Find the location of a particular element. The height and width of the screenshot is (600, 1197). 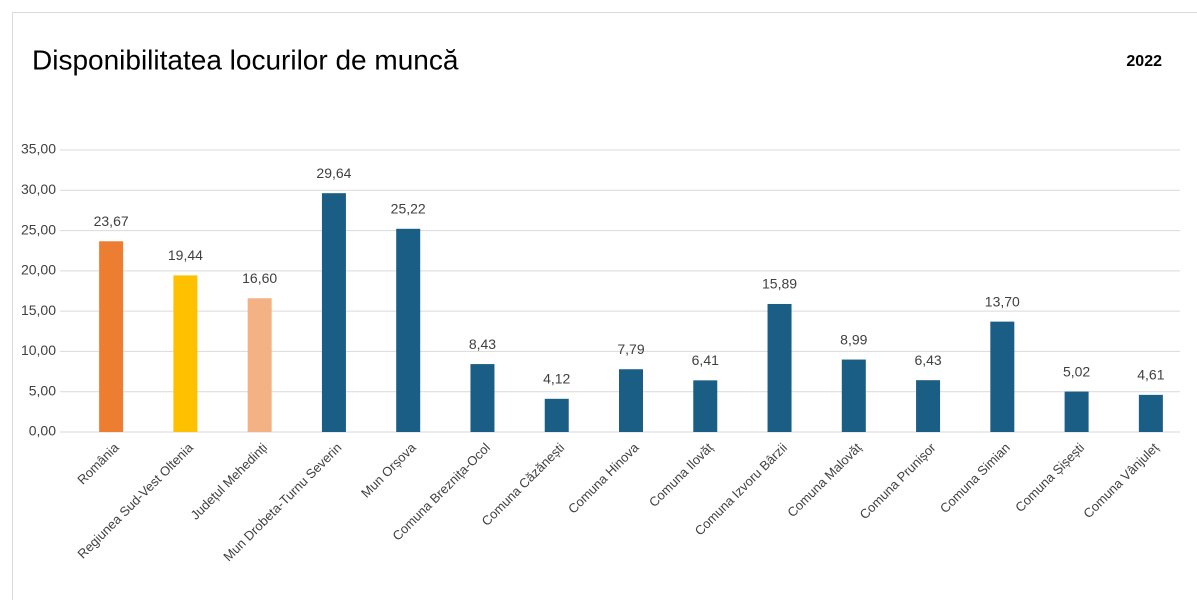

data-label: 4,12 is located at coordinates (556, 379).